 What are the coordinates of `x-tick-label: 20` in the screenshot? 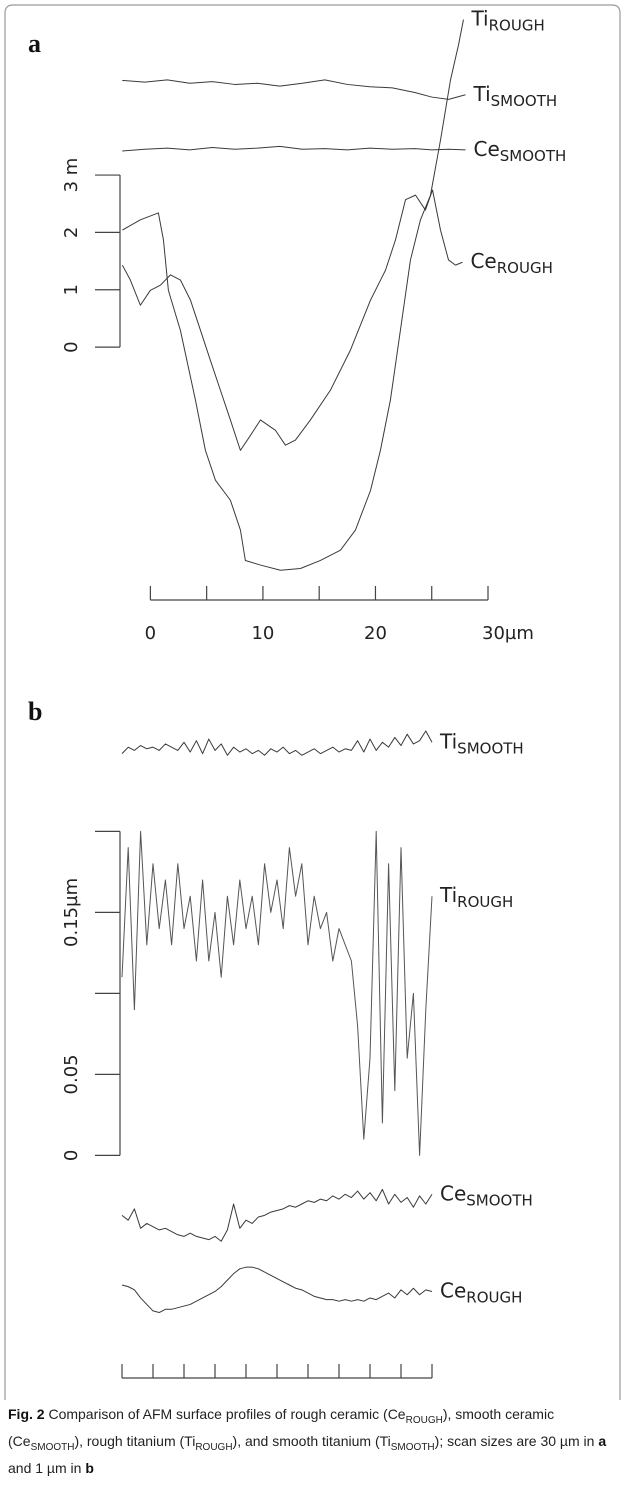 It's located at (375, 633).